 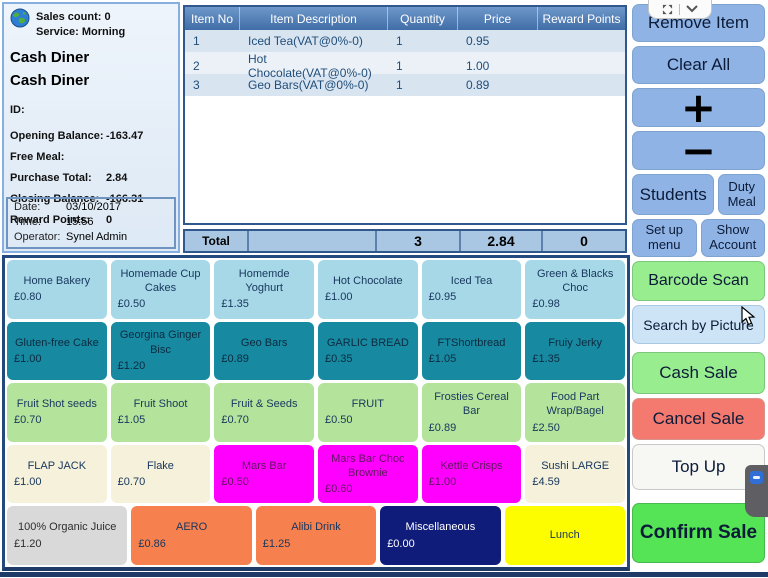 What do you see at coordinates (698, 373) in the screenshot?
I see `cash-sale-button: Cash Sale` at bounding box center [698, 373].